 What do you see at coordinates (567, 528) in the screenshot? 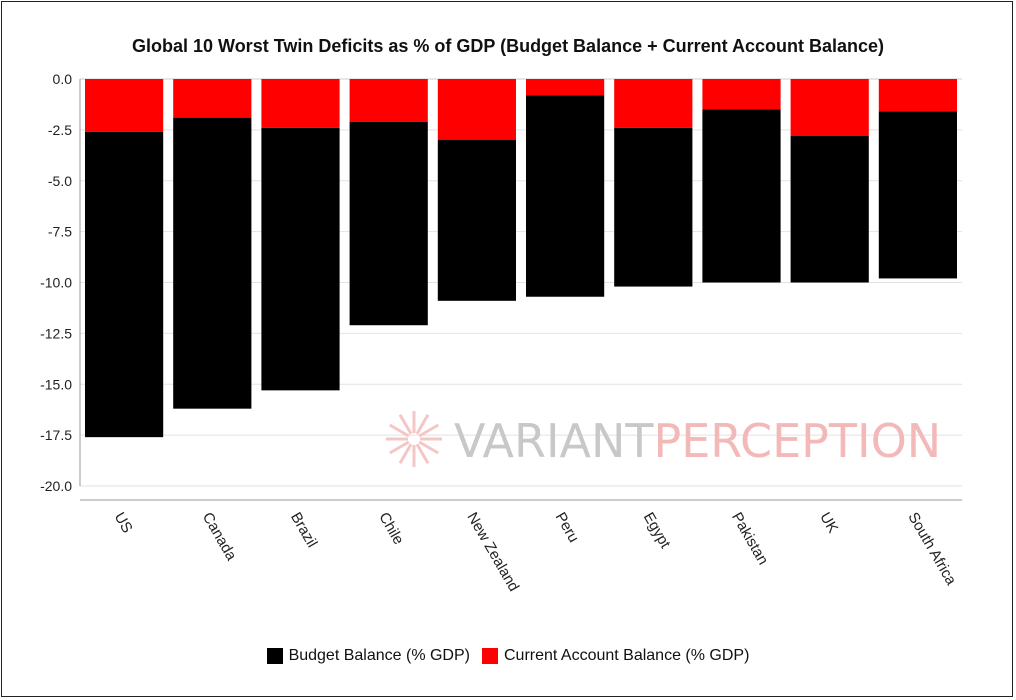
I see `x-tick-label: Peru` at bounding box center [567, 528].